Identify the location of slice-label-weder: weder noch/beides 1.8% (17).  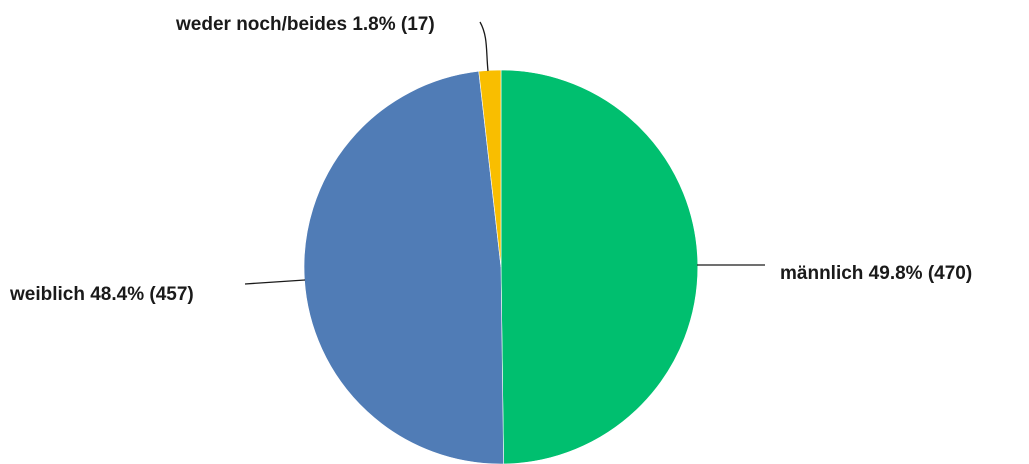
(305, 24).